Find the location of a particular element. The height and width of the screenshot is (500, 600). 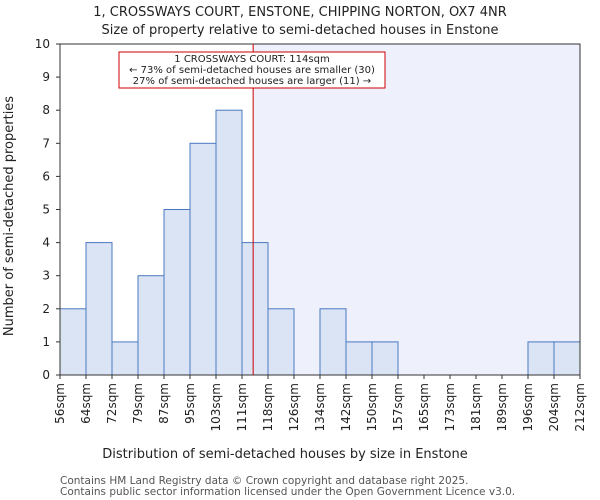

bar-64sqm is located at coordinates (99, 309).